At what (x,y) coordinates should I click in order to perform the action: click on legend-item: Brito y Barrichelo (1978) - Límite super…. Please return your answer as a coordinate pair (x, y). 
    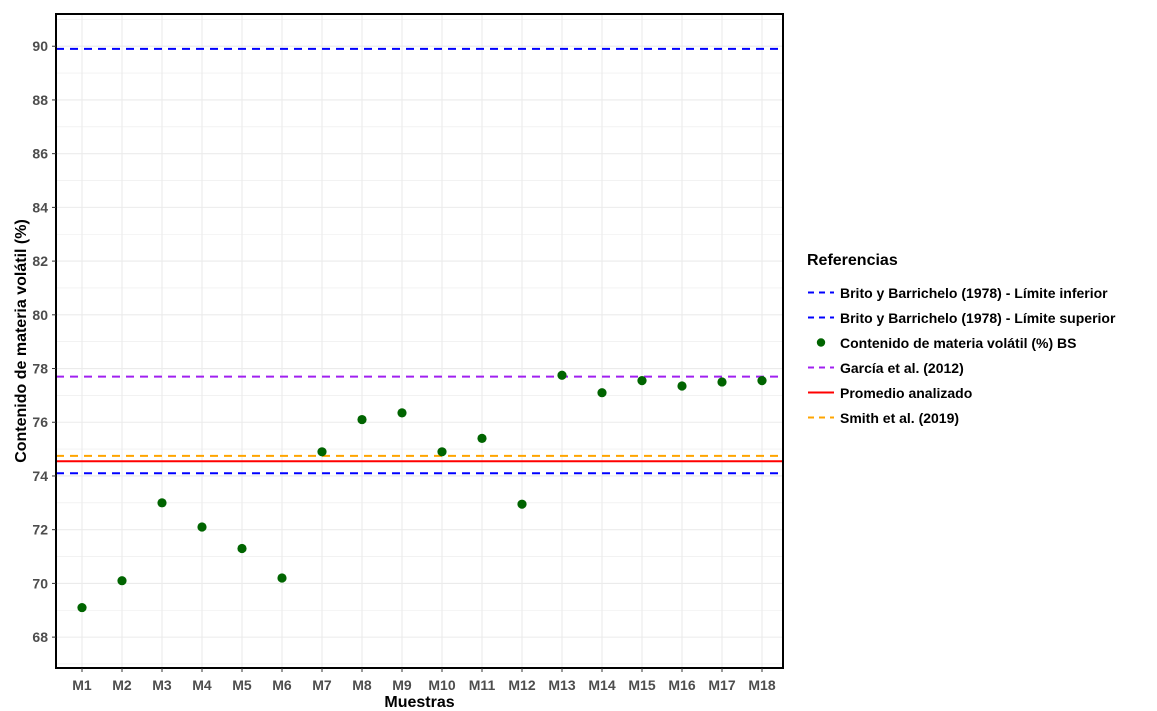
    Looking at the image, I should click on (960, 317).